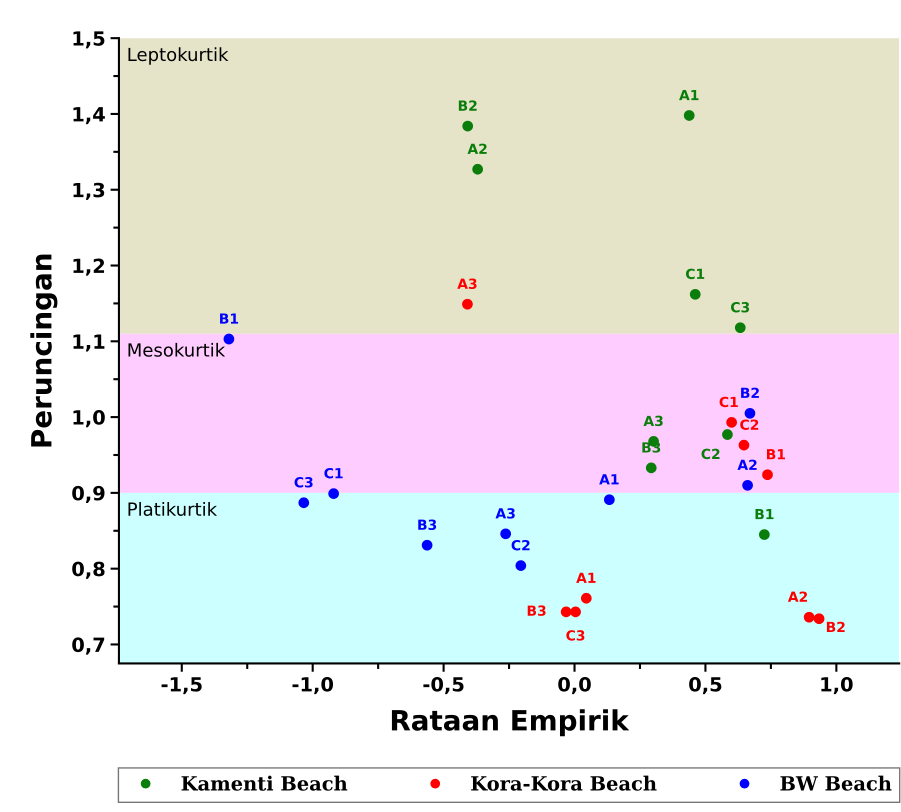 The image size is (901, 812). What do you see at coordinates (173, 509) in the screenshot?
I see `band-label: Platikurtik` at bounding box center [173, 509].